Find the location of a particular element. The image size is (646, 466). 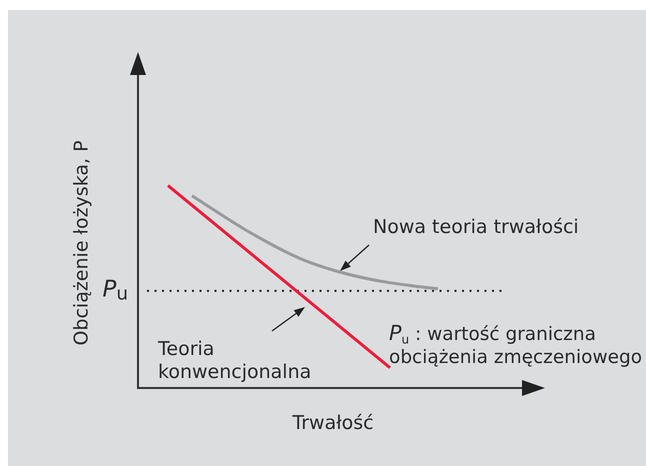

ref-line-label: P$_{u}$ is located at coordinates (115, 290).